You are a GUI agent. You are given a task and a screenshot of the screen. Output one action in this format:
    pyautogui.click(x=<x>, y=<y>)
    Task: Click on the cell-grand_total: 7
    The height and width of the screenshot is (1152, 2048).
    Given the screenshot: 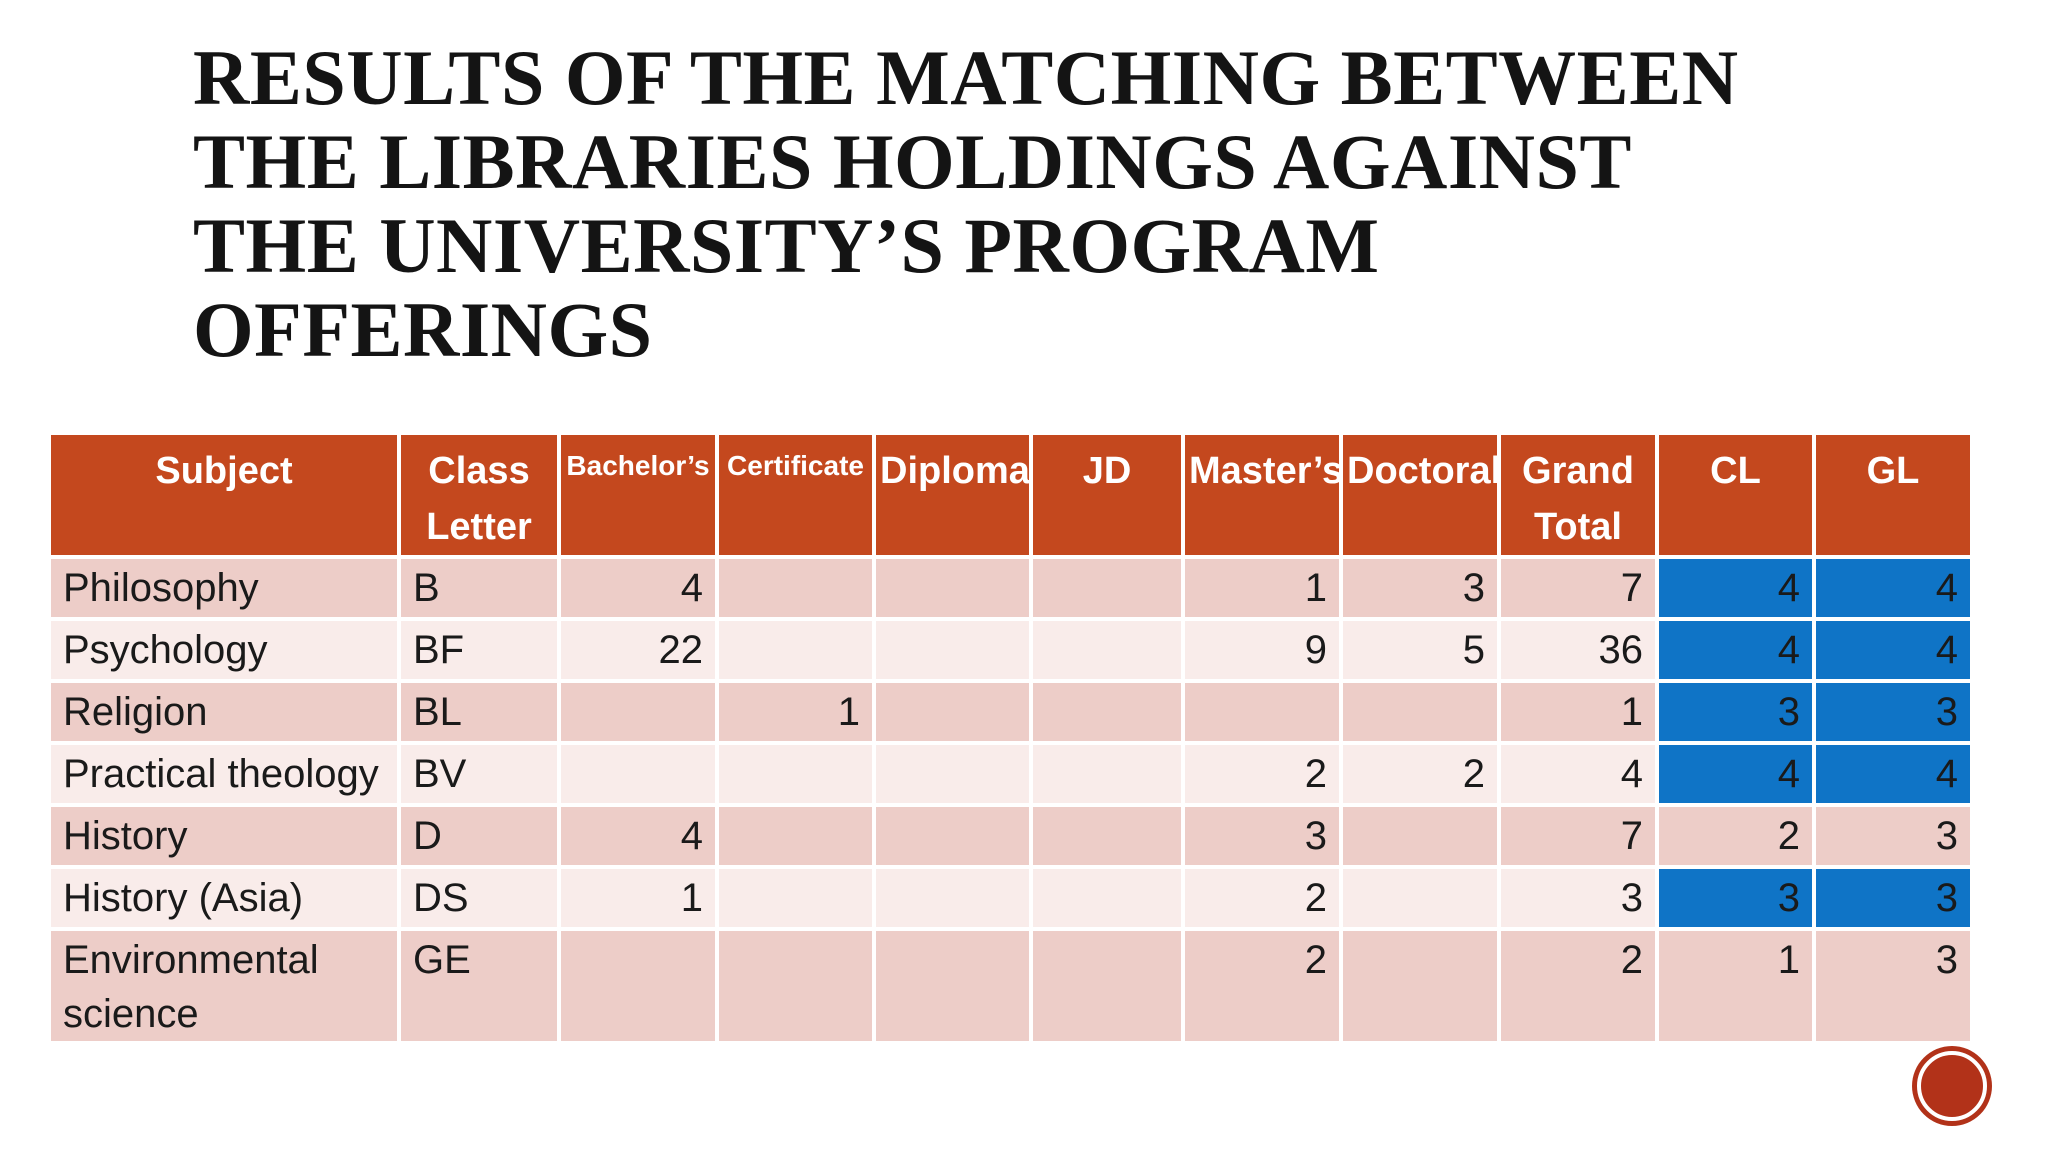 What is the action you would take?
    pyautogui.click(x=1578, y=588)
    